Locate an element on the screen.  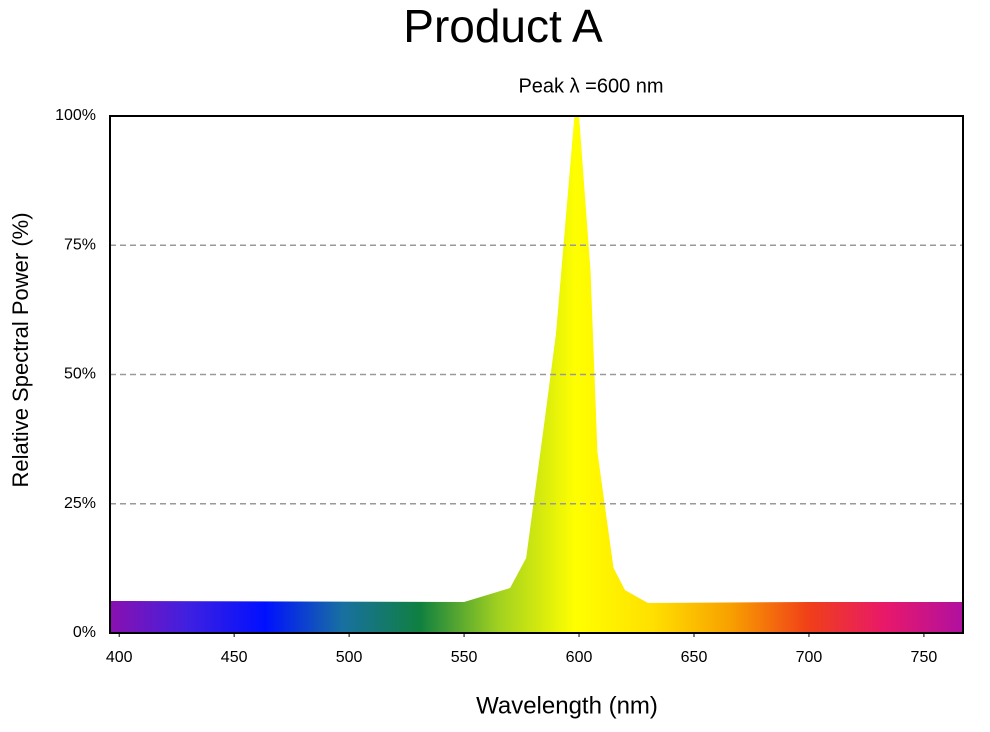
y-tick-label: 0% is located at coordinates (84, 632).